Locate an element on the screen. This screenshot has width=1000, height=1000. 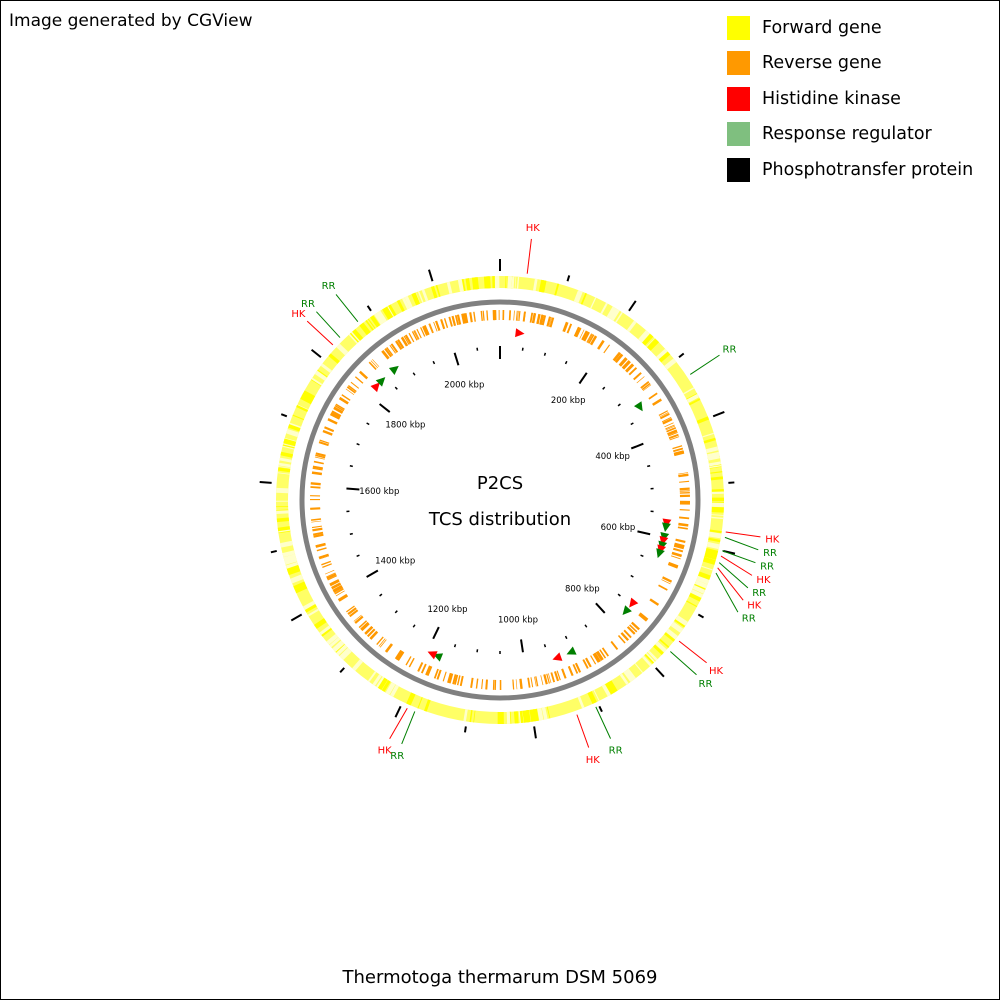
legend-label: Reverse gene is located at coordinates (822, 63).